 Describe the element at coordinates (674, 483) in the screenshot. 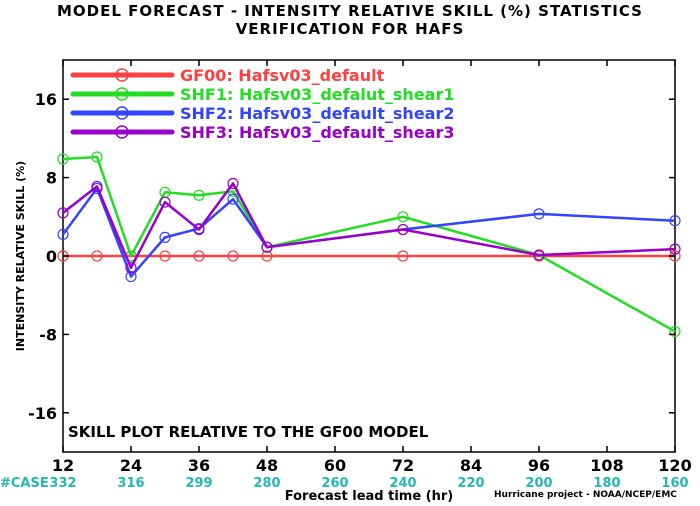

I see `case-count: 160` at that location.